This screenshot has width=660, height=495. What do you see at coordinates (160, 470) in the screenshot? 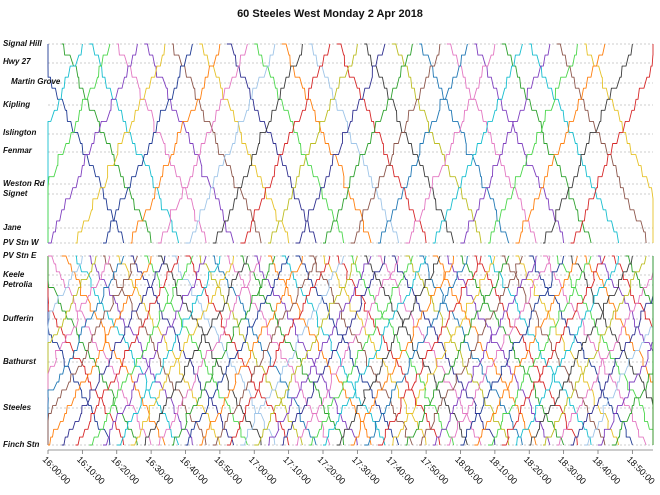
I see `x-tick-label: 16:30:00` at bounding box center [160, 470].